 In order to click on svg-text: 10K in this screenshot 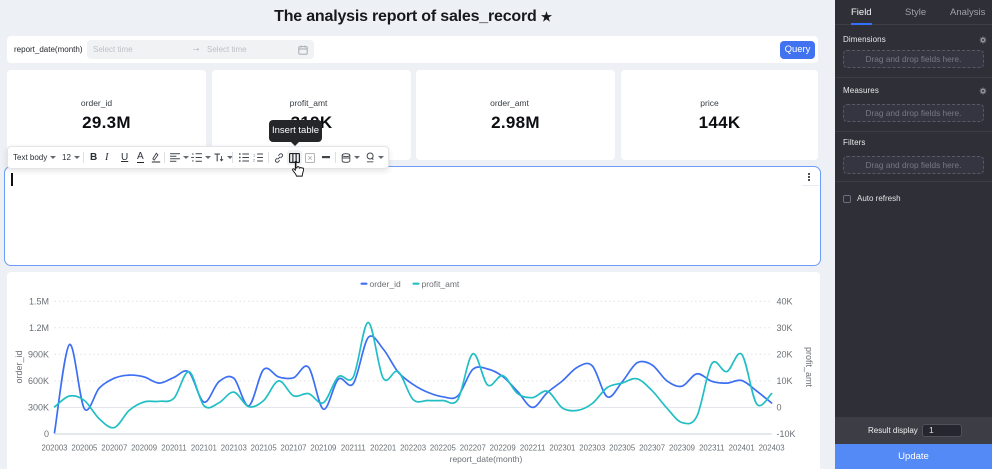, I will do `click(785, 381)`.